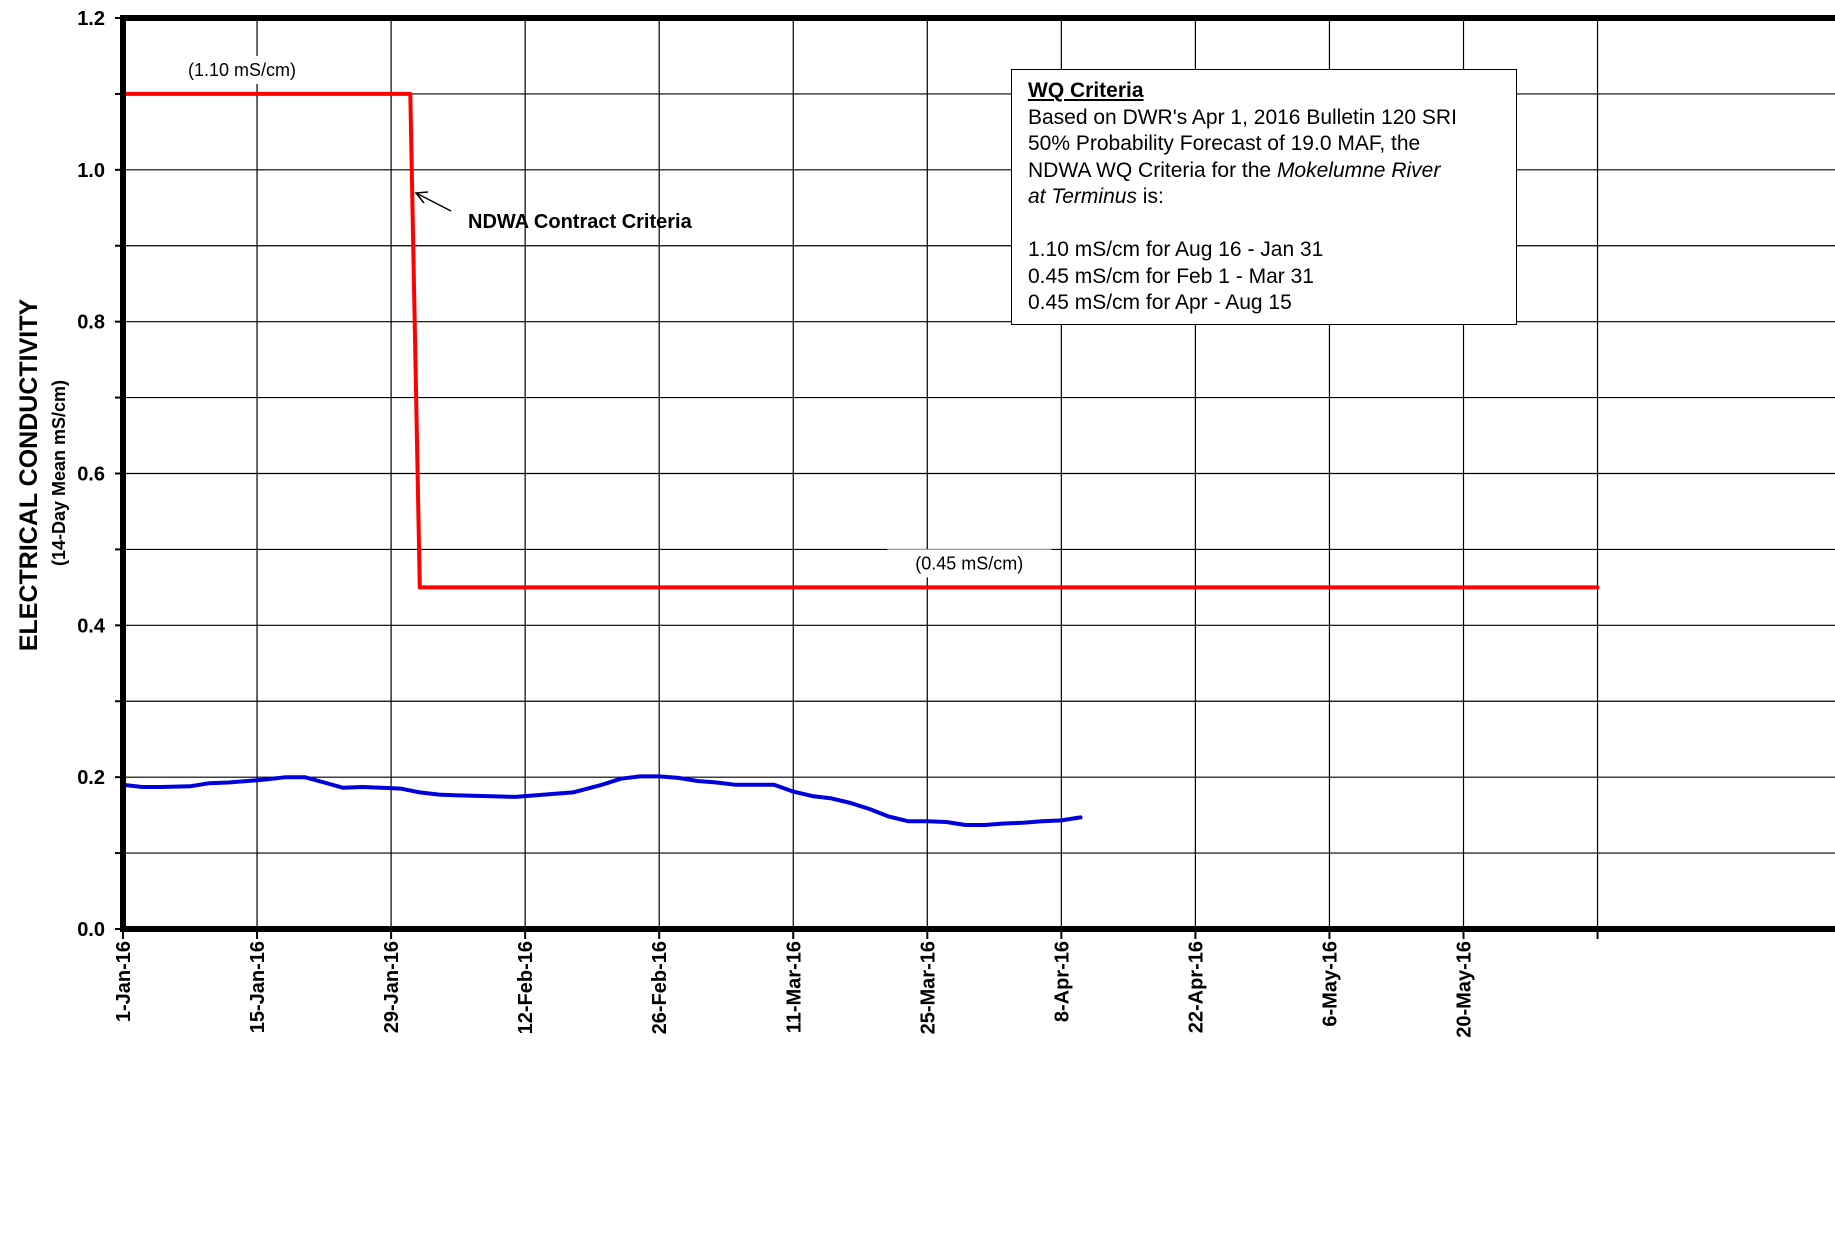 The image size is (1835, 1235). What do you see at coordinates (1082, 196) in the screenshot?
I see `wq-criteria-location-b: at Terminus` at bounding box center [1082, 196].